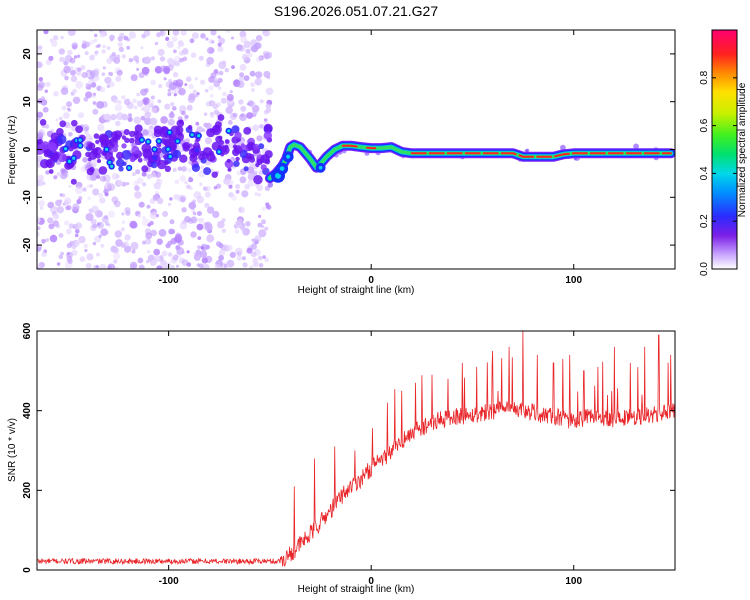  Describe the element at coordinates (563, 147) in the screenshot. I see `spectrogram-ridge-halo` at that location.